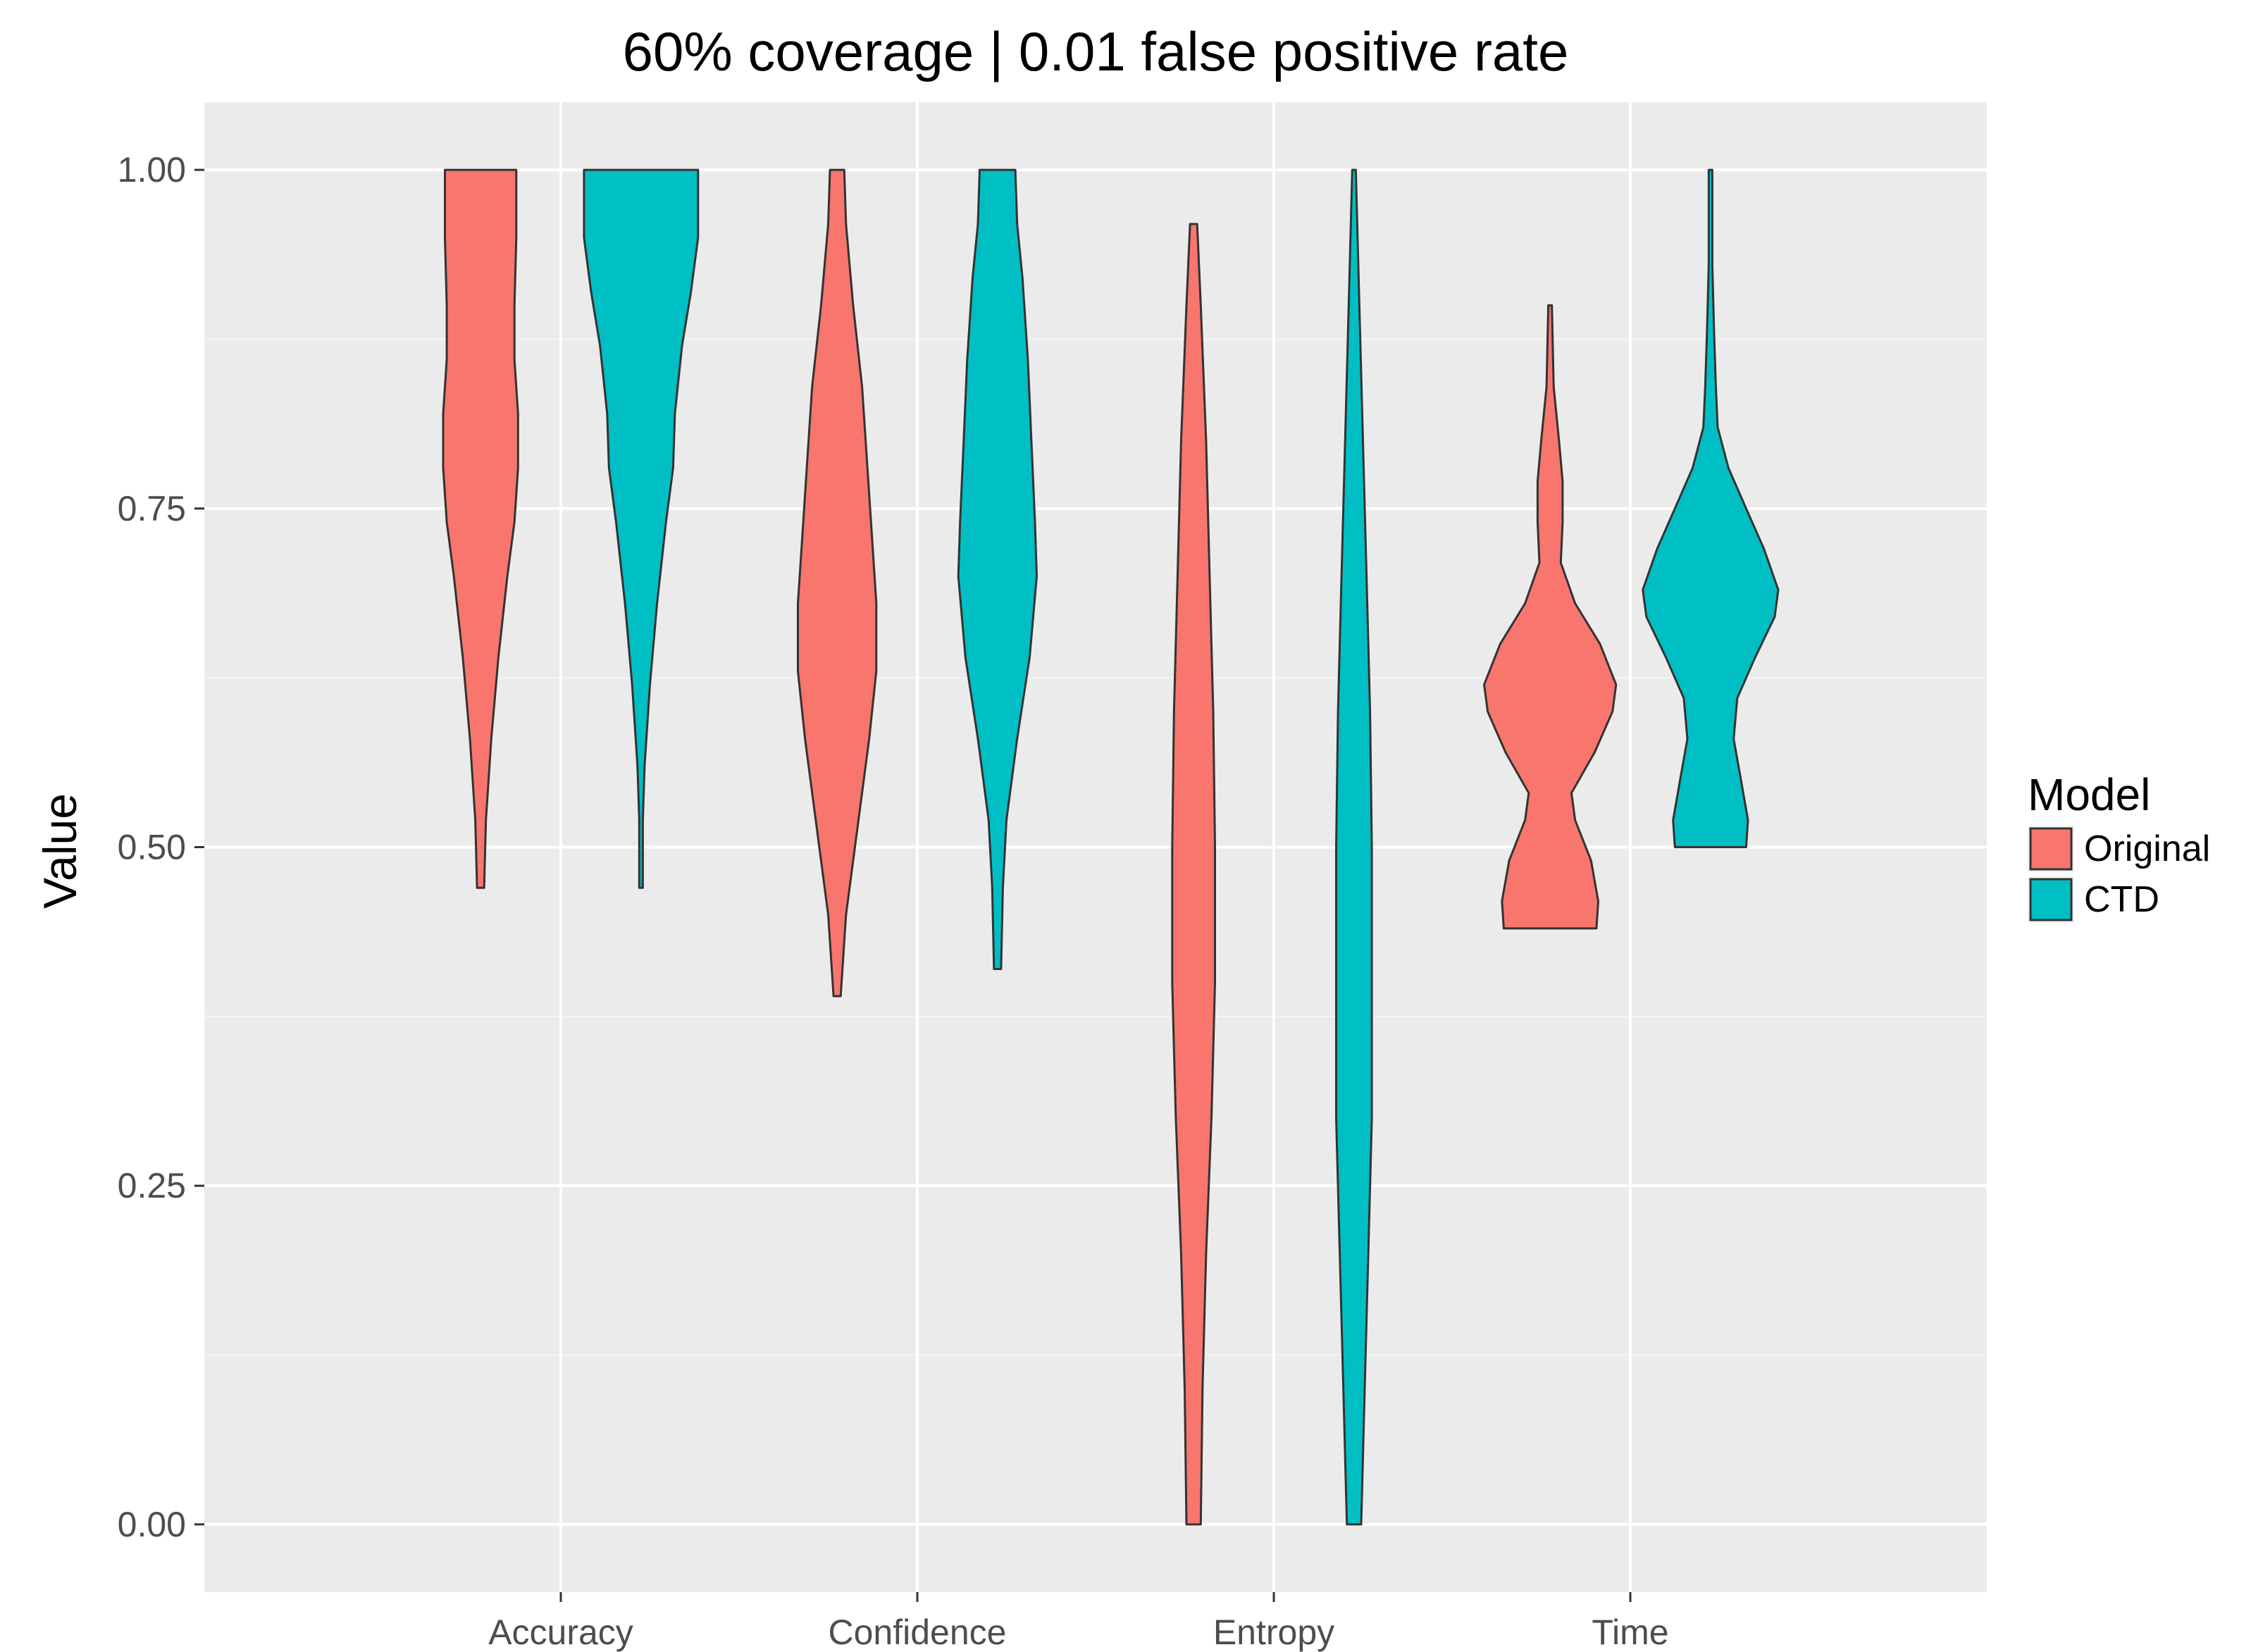 The image size is (2263, 1652). Describe the element at coordinates (918, 1632) in the screenshot. I see `x-tick-label: Confidence` at that location.